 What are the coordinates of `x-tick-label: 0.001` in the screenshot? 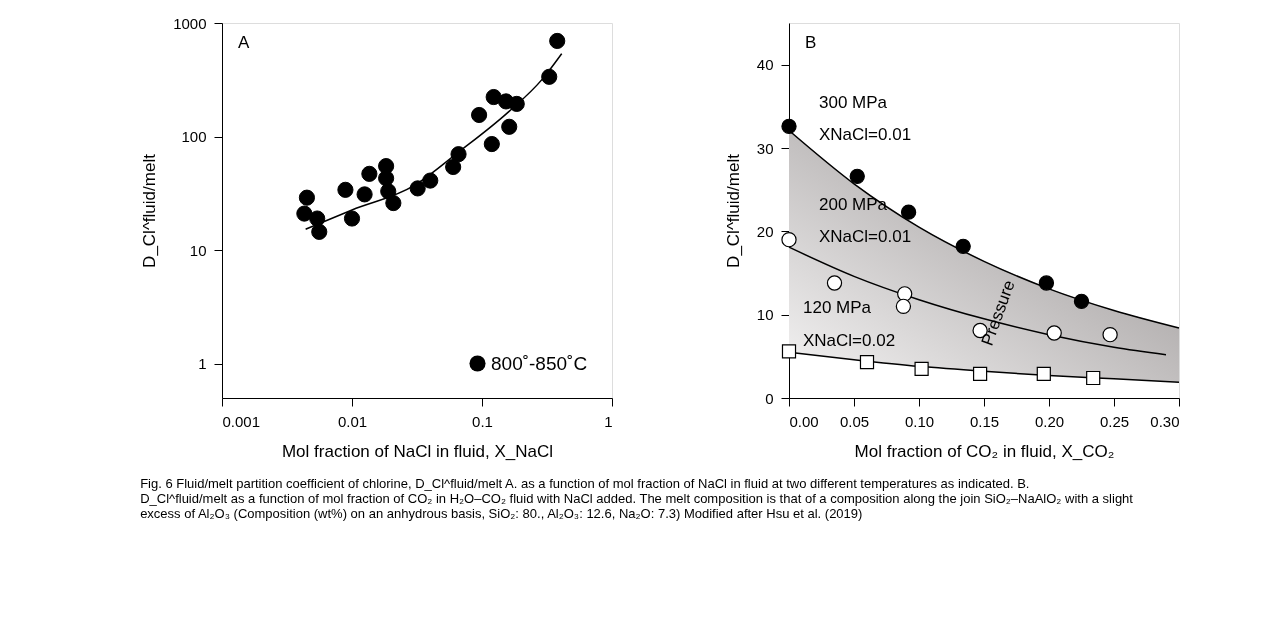 It's located at (241, 421).